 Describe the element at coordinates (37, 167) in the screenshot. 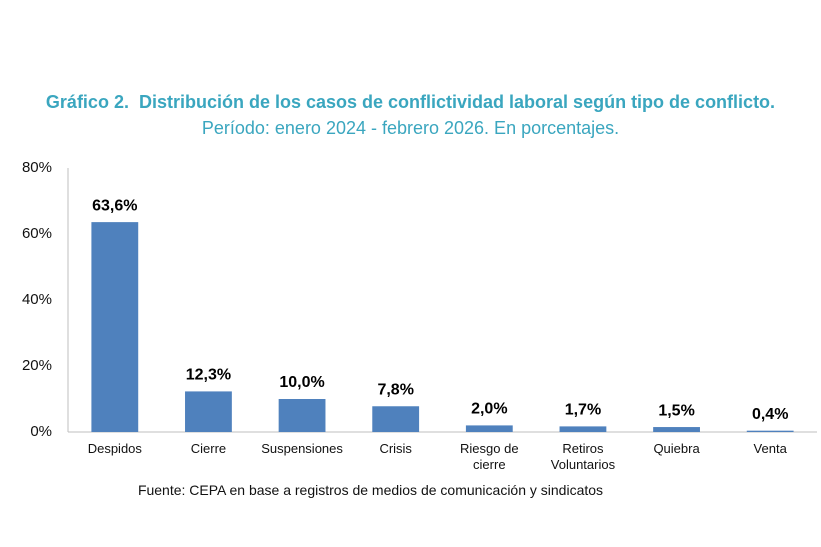

I see `y-tick-label: 80%` at that location.